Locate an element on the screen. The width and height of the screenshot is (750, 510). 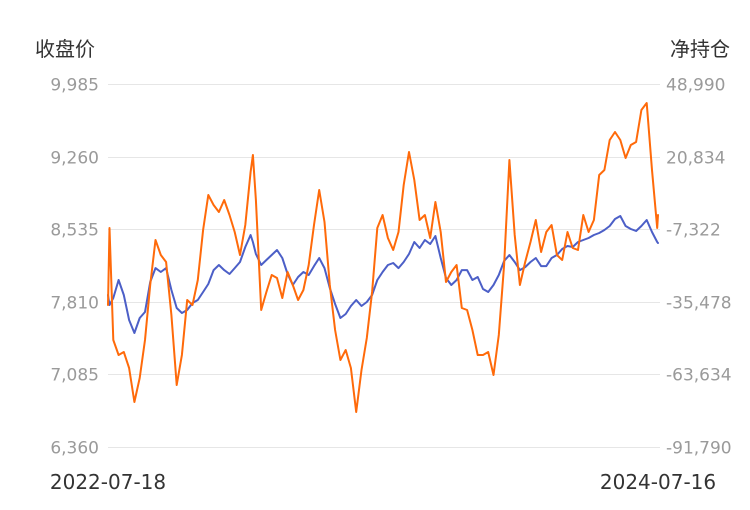
left-axis-tick-label: 9,985 is located at coordinates (74, 86).